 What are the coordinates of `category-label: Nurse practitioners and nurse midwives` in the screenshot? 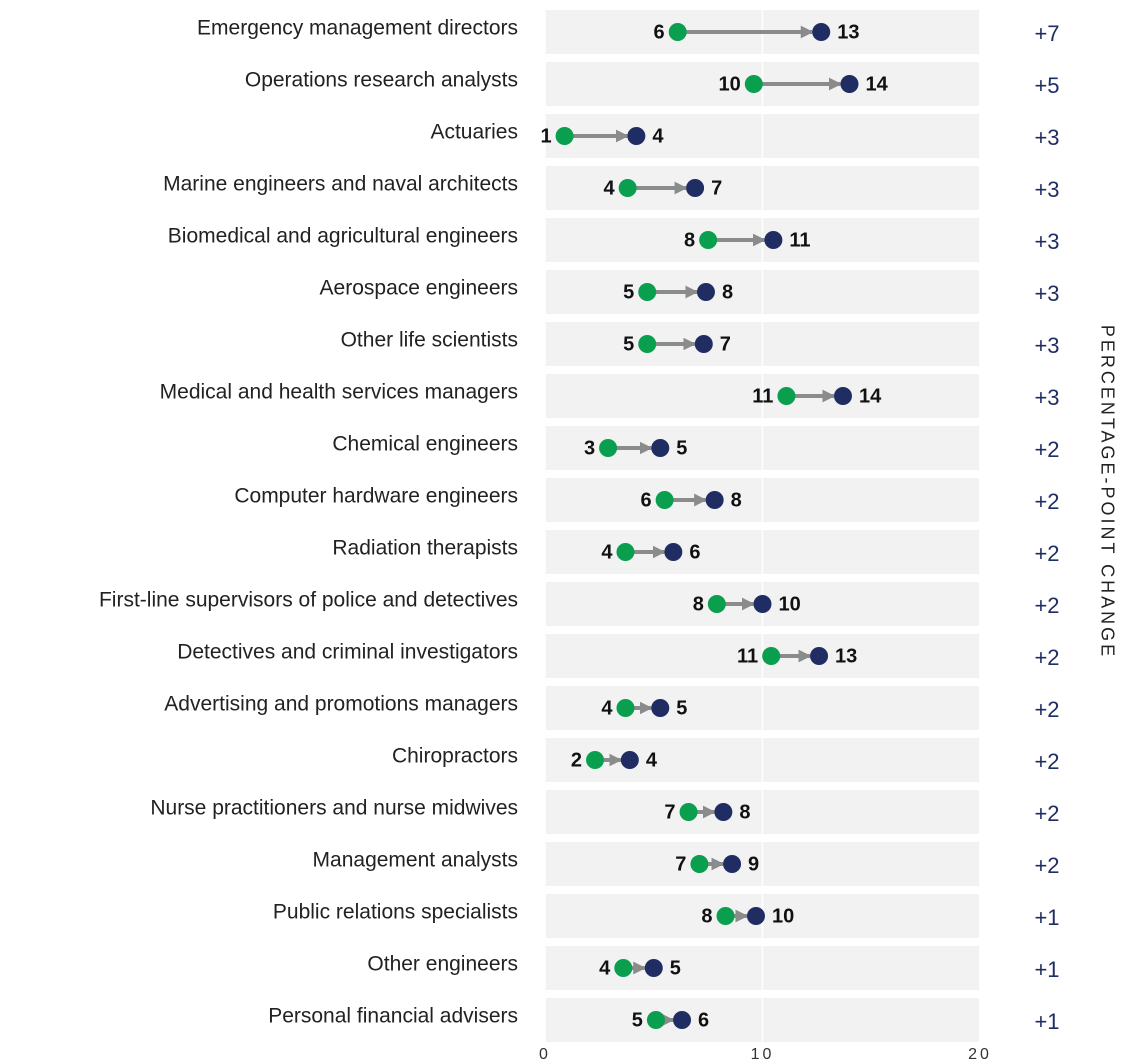 It's located at (334, 808).